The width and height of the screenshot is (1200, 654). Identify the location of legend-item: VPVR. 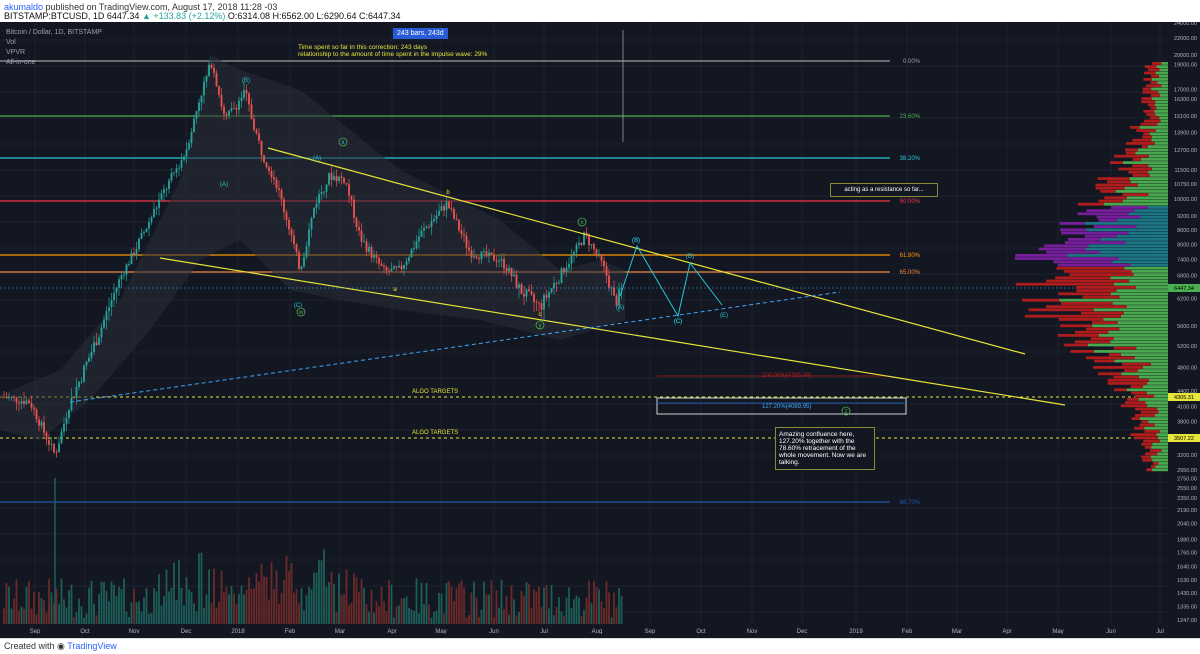
(16, 52).